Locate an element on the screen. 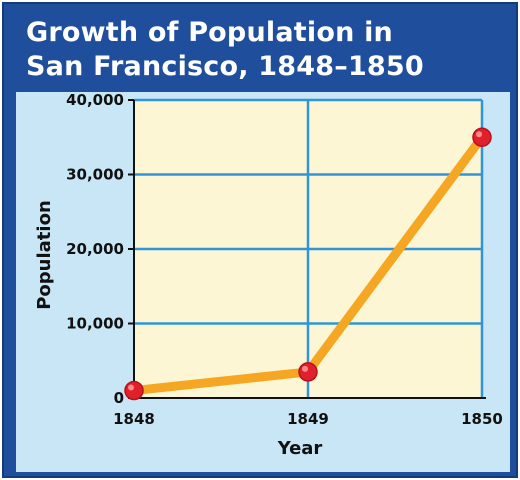  x-tick-label: 1848 is located at coordinates (134, 419).